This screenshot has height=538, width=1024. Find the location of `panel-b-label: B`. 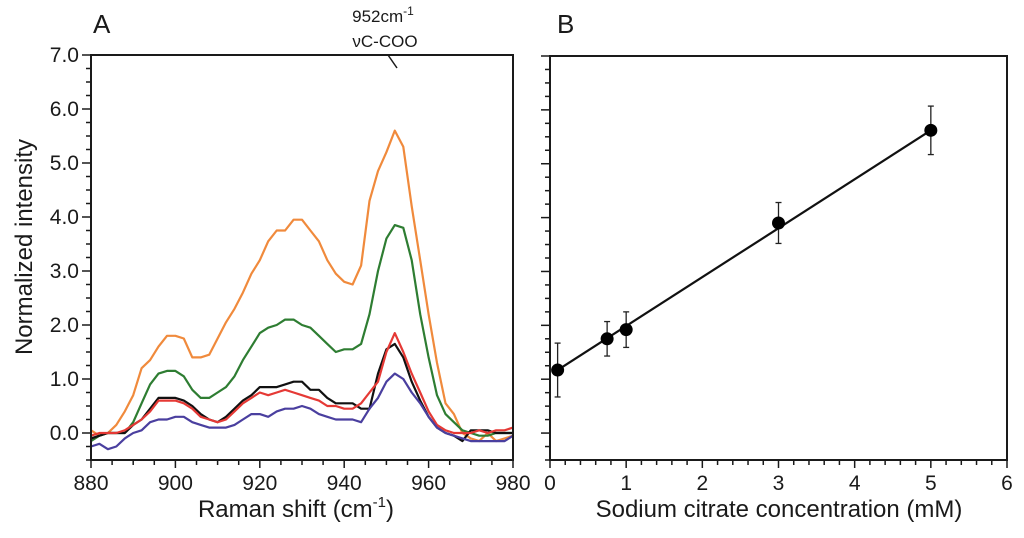

panel-b-label: B is located at coordinates (565, 24).